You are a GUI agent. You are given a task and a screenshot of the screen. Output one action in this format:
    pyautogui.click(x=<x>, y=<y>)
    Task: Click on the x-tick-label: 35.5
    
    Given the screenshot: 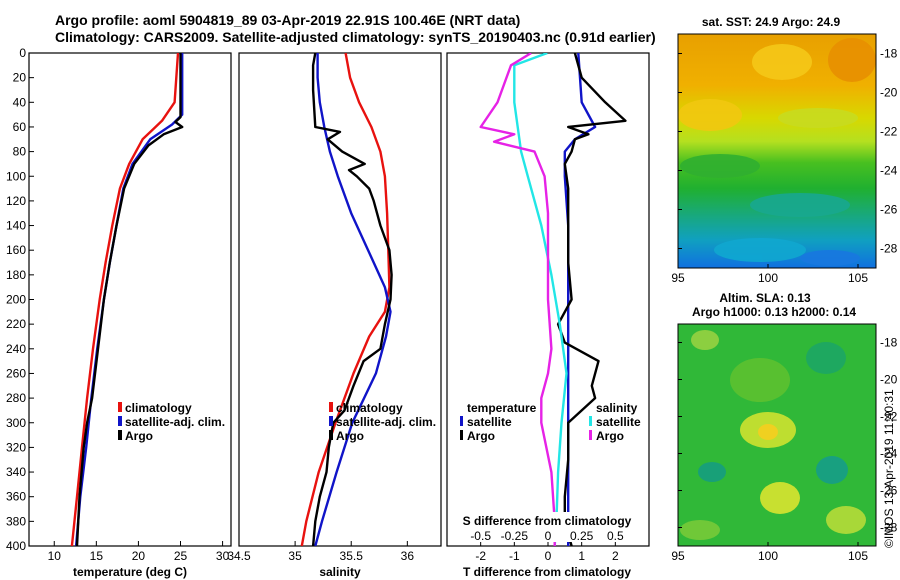 What is the action you would take?
    pyautogui.click(x=352, y=556)
    